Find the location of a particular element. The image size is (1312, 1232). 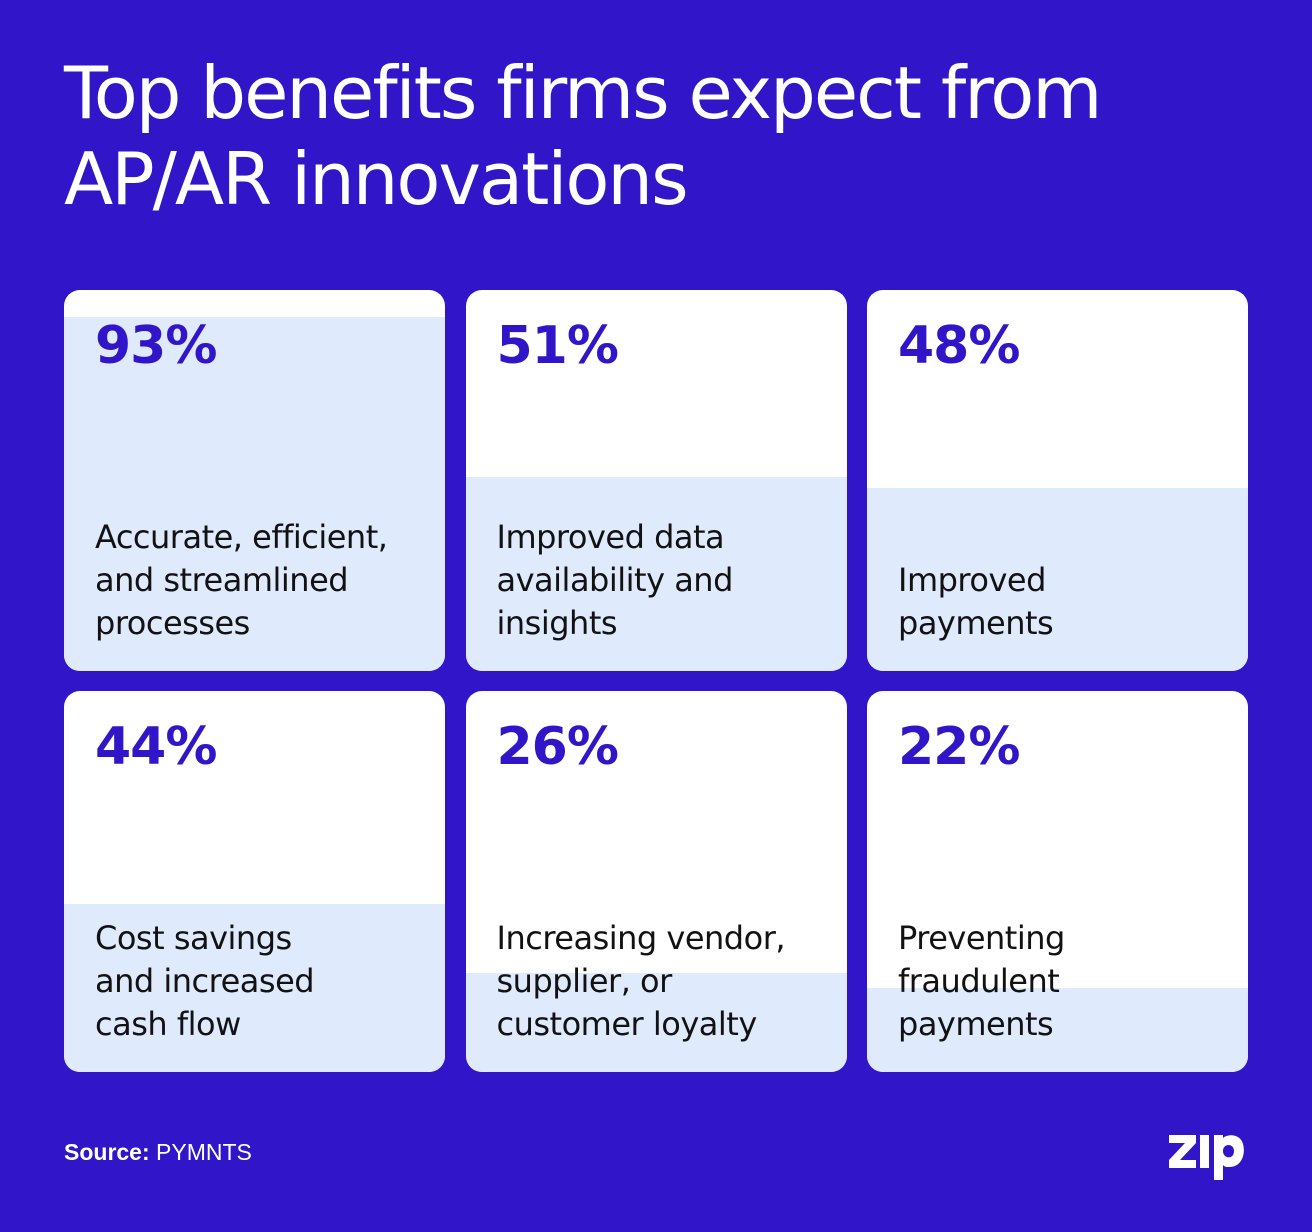

benefit-label: Improved payments is located at coordinates (976, 601).